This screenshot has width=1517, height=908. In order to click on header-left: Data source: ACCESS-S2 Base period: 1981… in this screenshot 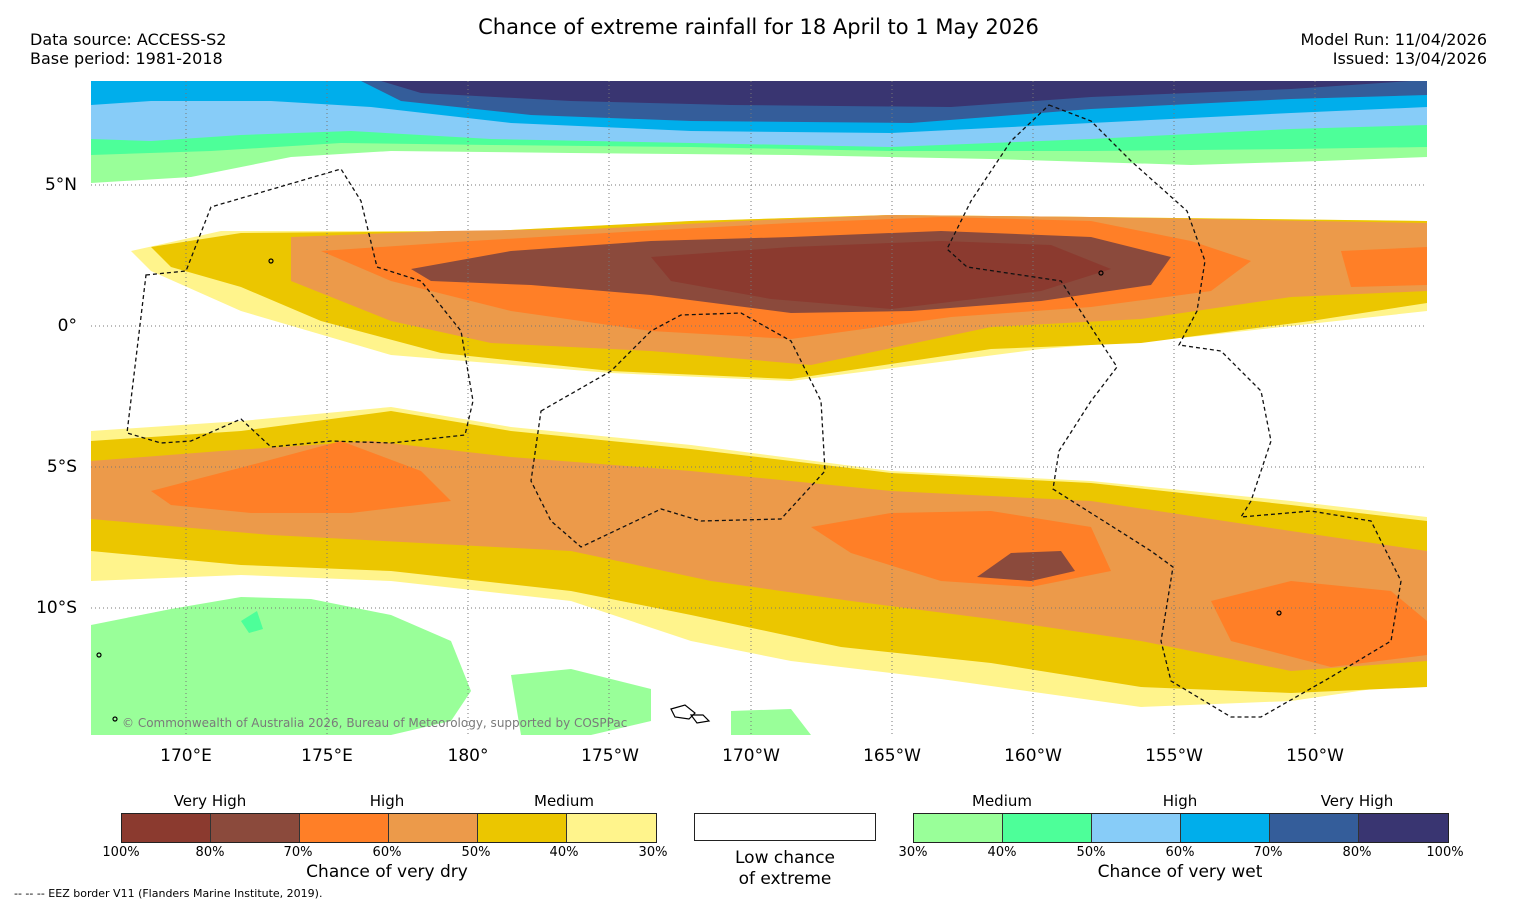, I will do `click(128, 49)`.